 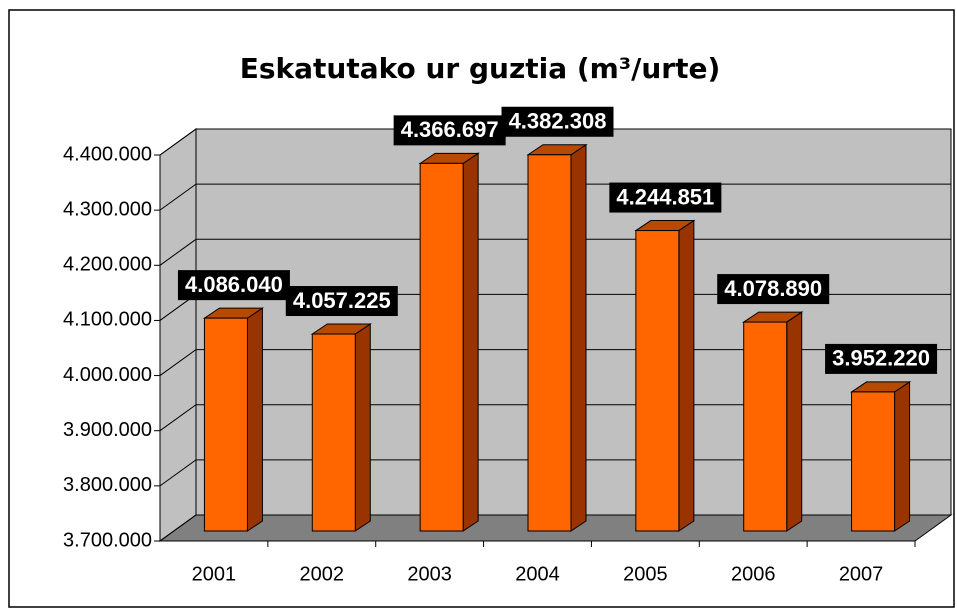 What do you see at coordinates (178, 335) in the screenshot?
I see `left-wall` at bounding box center [178, 335].